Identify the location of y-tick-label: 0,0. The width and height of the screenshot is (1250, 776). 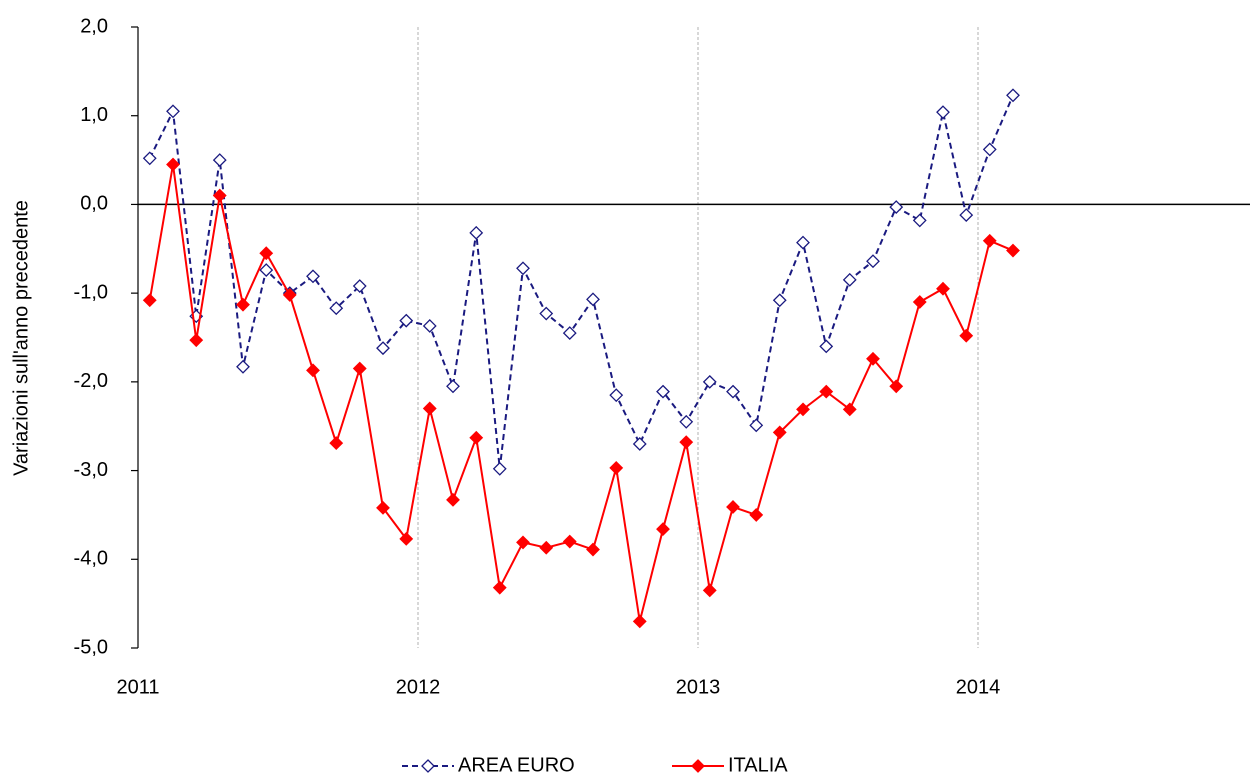
(94, 204).